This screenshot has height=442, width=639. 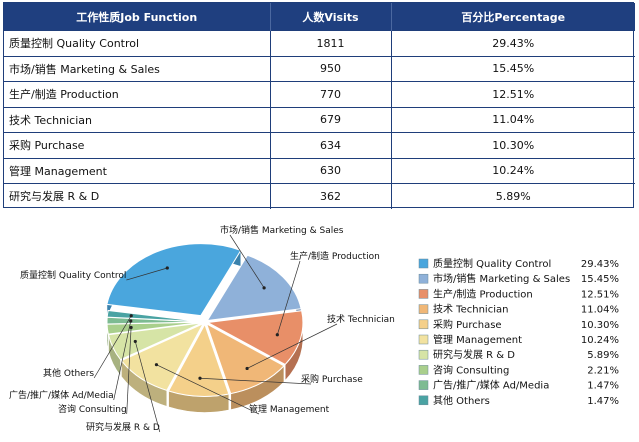 What do you see at coordinates (470, 309) in the screenshot?
I see `legend-label: 技术 Technician` at bounding box center [470, 309].